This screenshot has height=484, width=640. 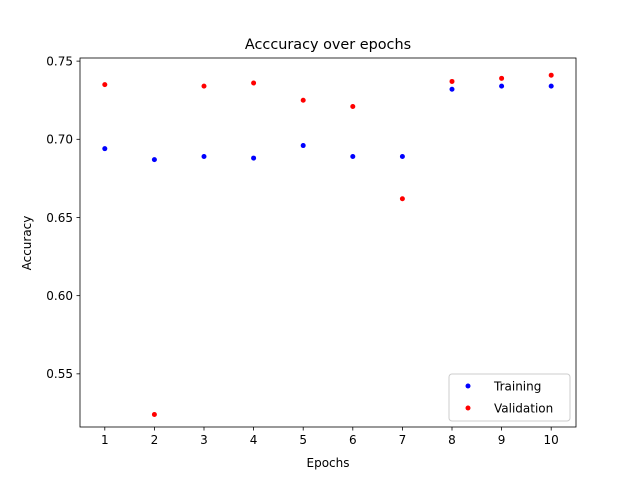 I want to click on y-axis-label: Accuracy, so click(x=27, y=243).